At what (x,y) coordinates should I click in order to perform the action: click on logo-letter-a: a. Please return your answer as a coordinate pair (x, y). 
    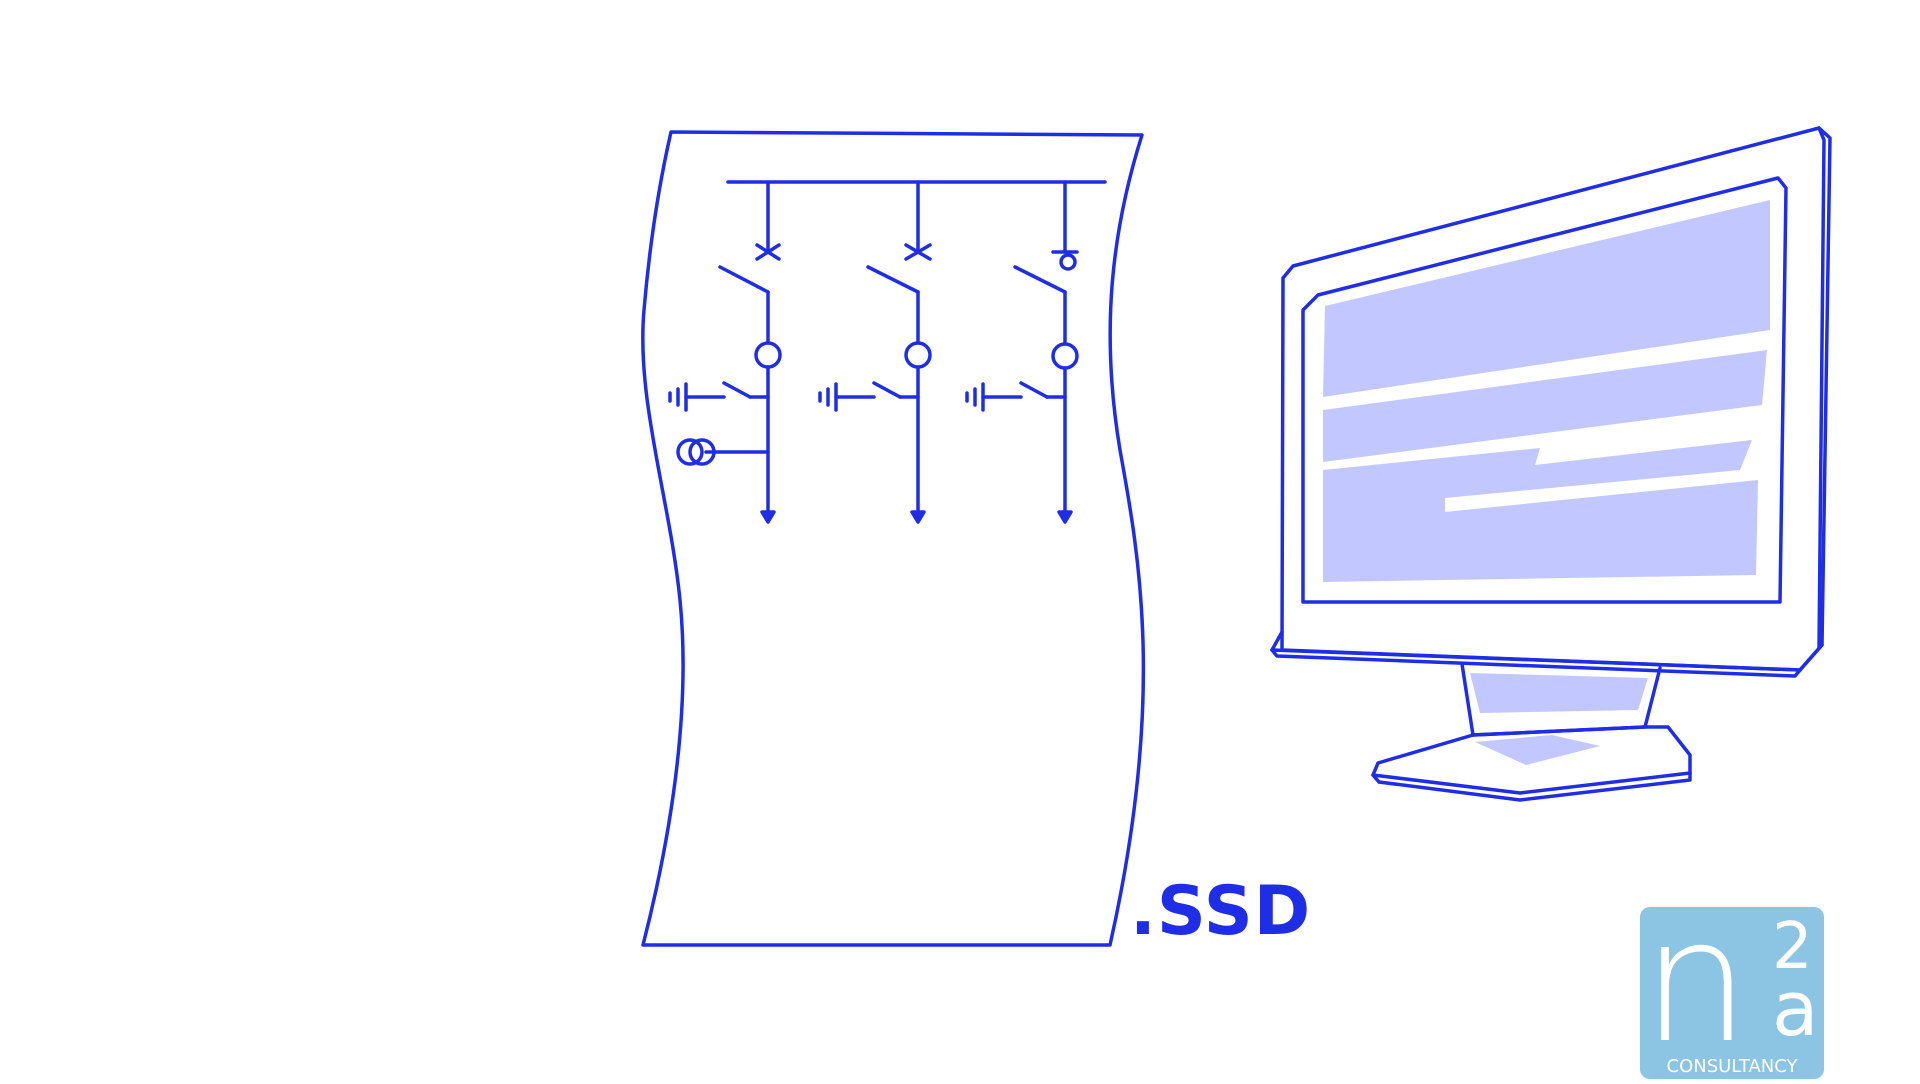
    Looking at the image, I should click on (1795, 1008).